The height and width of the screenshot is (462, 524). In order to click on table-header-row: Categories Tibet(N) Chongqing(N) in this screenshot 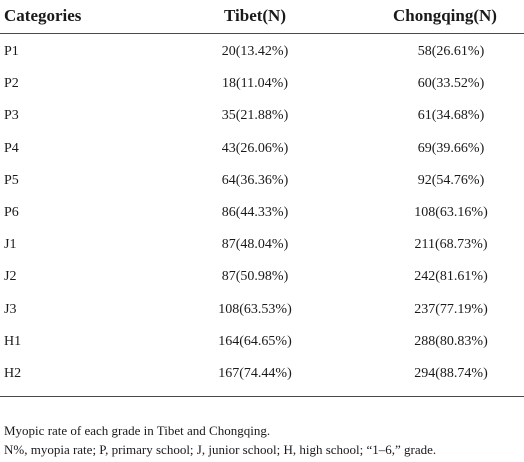, I will do `click(262, 15)`.